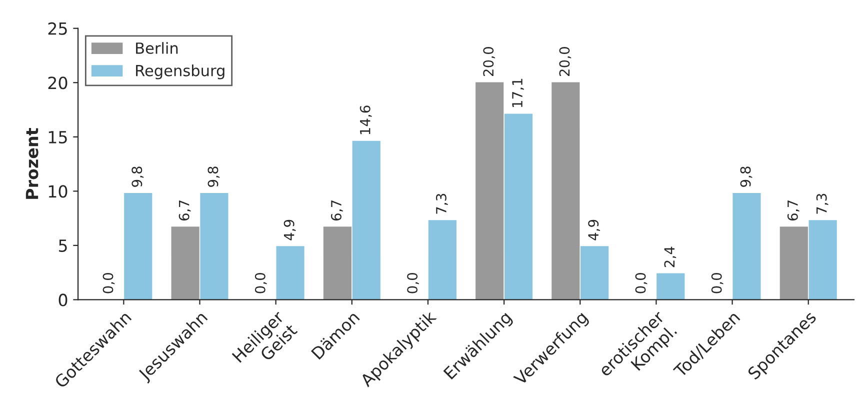  I want to click on y-axis-title: Prozent, so click(32, 163).